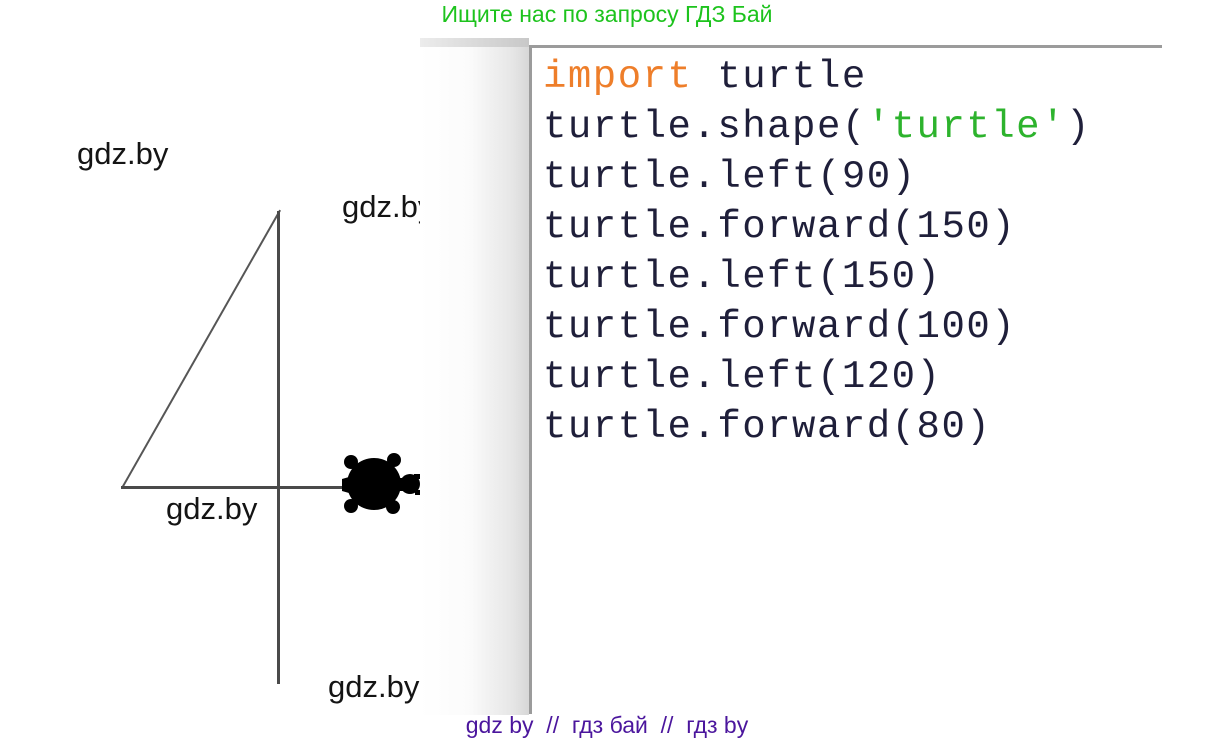 The height and width of the screenshot is (743, 1214). I want to click on code-line: turtle.forward(100), so click(852, 327).